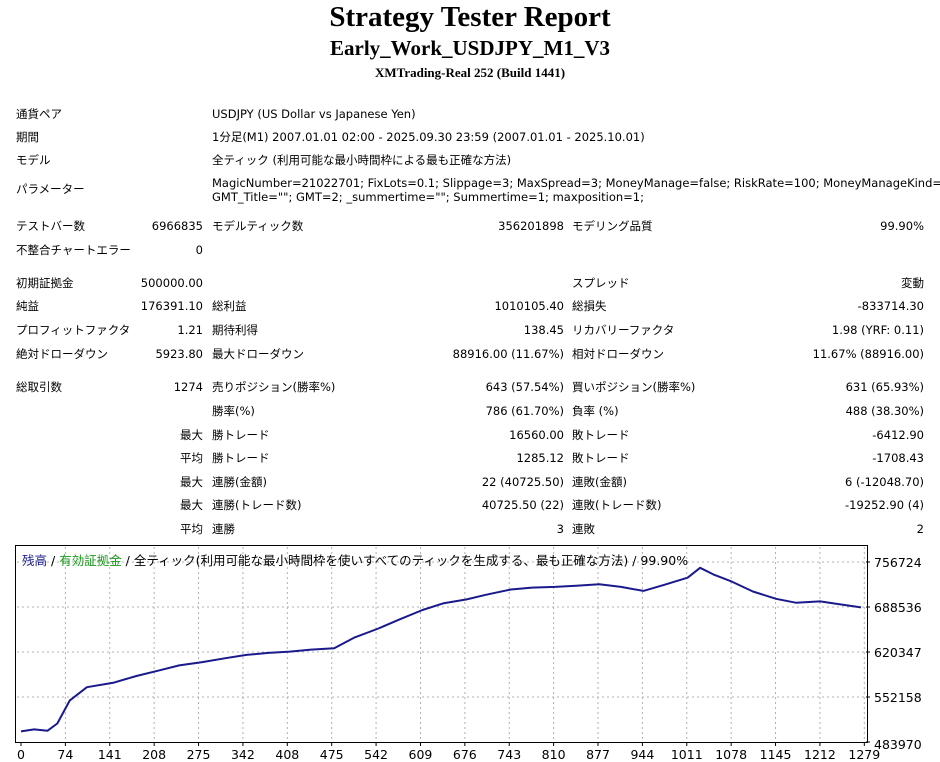  I want to click on x-tick-label: 1078, so click(731, 754).